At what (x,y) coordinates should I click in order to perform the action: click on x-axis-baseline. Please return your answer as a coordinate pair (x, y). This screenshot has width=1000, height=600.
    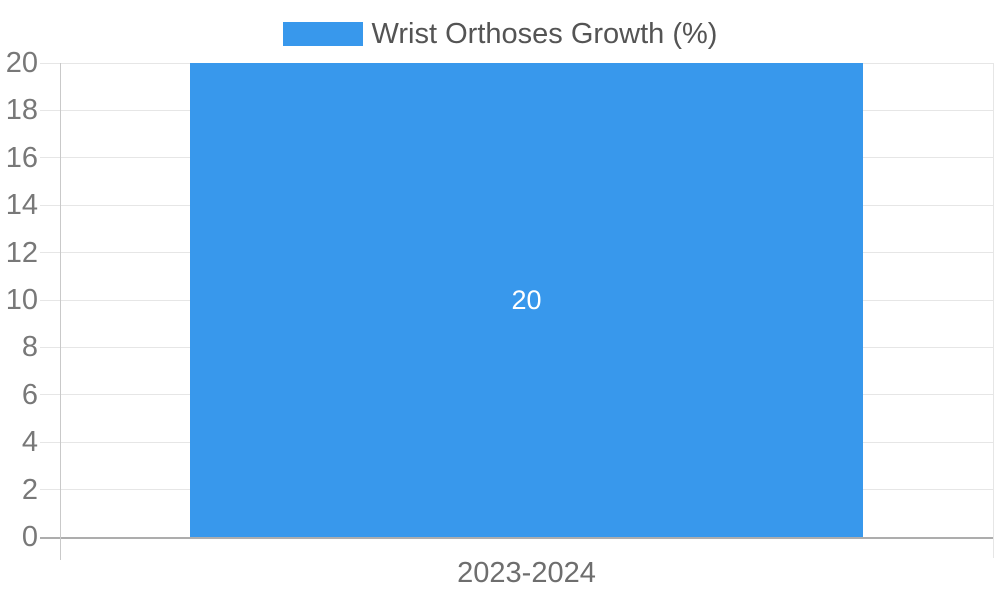
    Looking at the image, I should click on (517, 538).